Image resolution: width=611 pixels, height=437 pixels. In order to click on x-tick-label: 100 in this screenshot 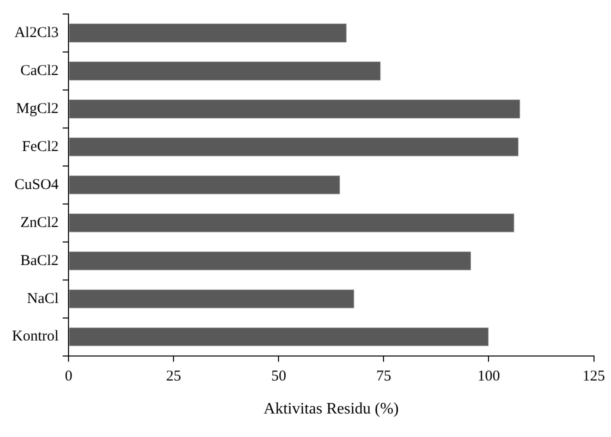, I will do `click(488, 376)`.